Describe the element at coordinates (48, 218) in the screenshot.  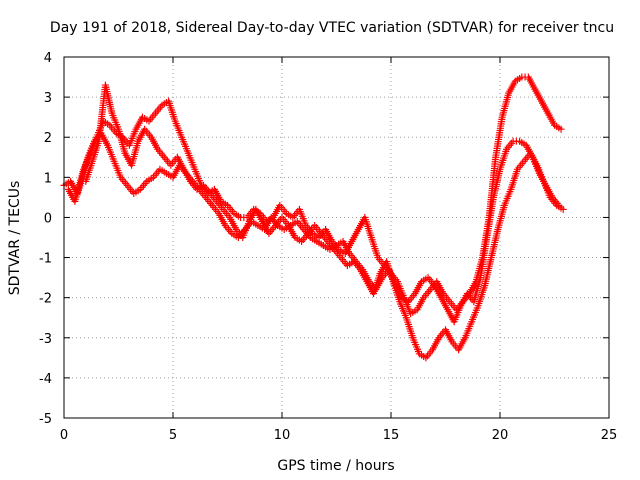
I see `y-tick-label: 0` at that location.